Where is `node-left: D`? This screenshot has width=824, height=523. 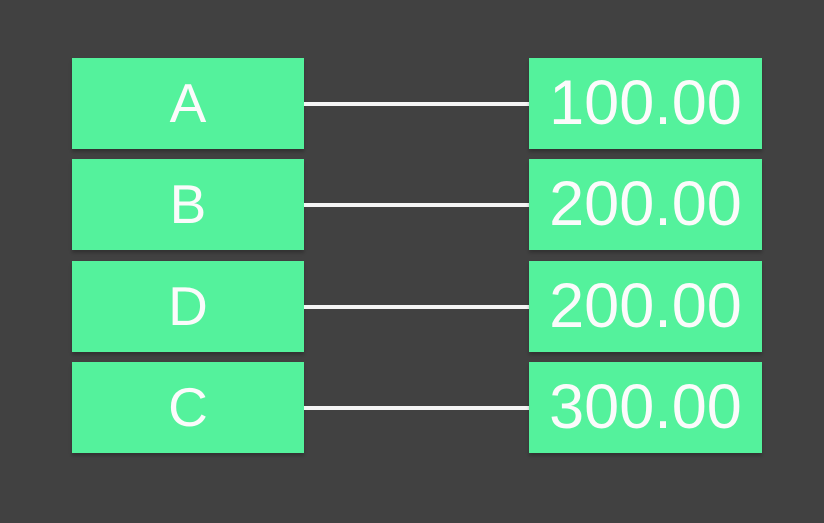
node-left: D is located at coordinates (188, 306).